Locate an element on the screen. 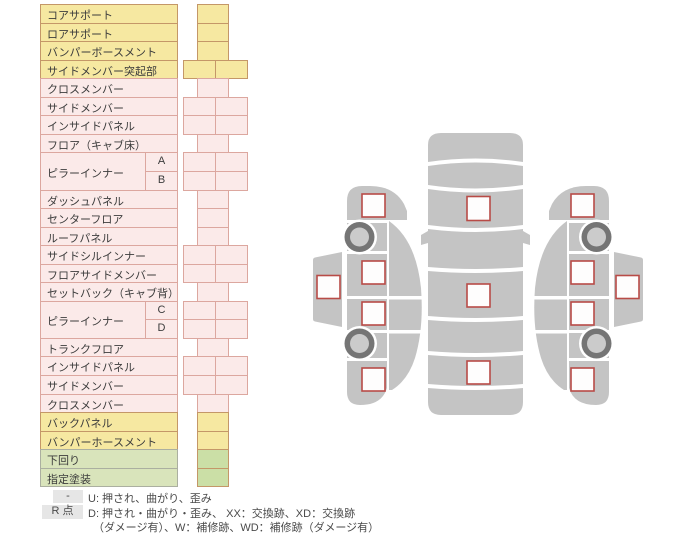 Image resolution: width=692 pixels, height=535 pixels. marker-hood is located at coordinates (478, 208).